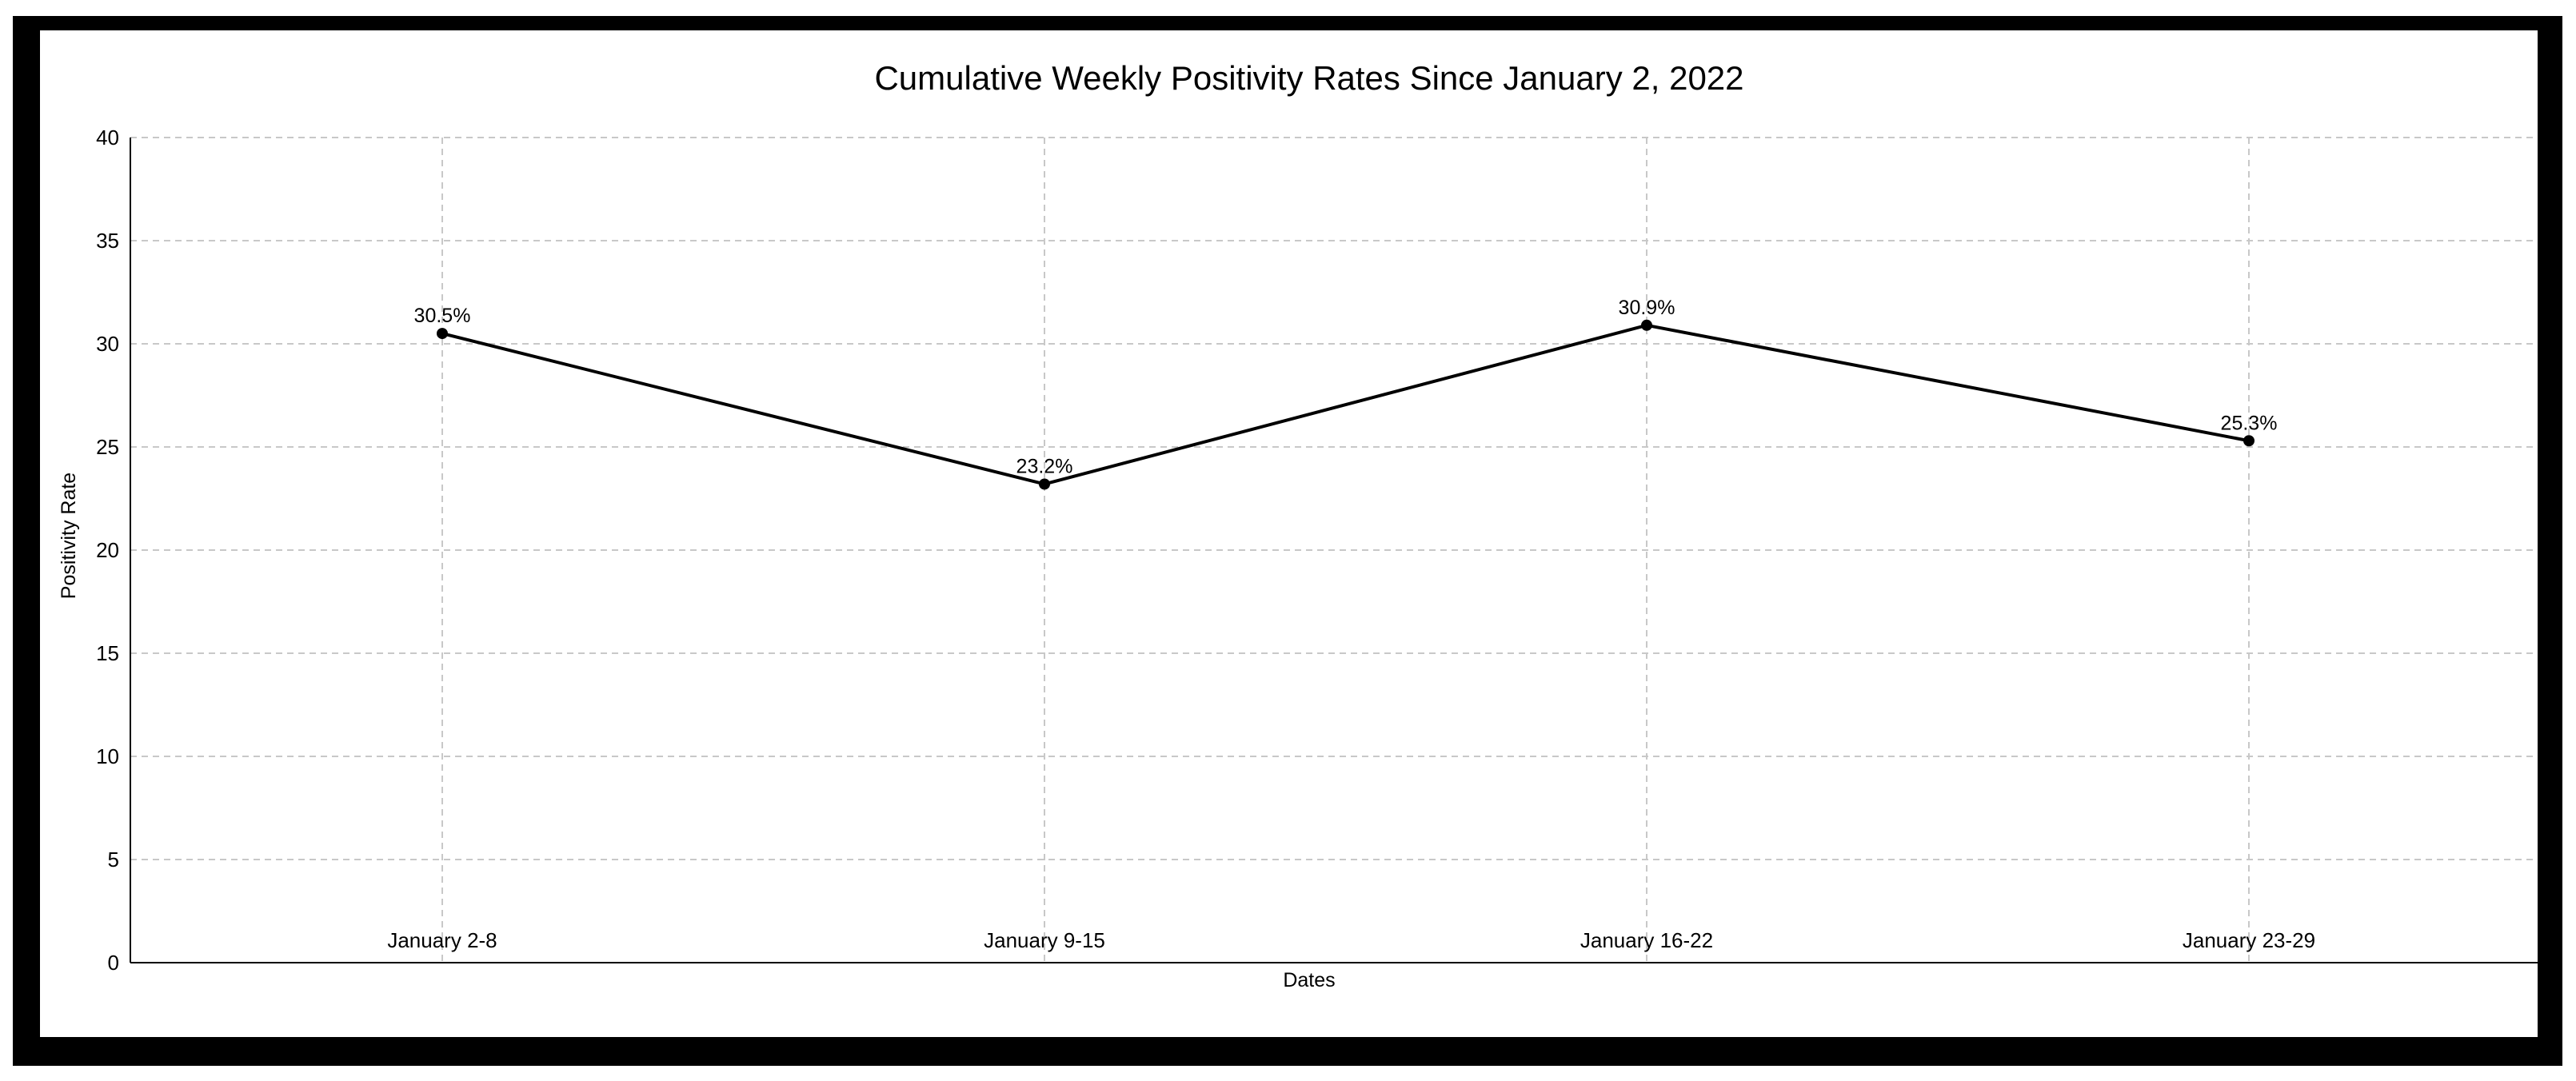 The height and width of the screenshot is (1081, 2576). I want to click on y-tick-label: 25, so click(107, 447).